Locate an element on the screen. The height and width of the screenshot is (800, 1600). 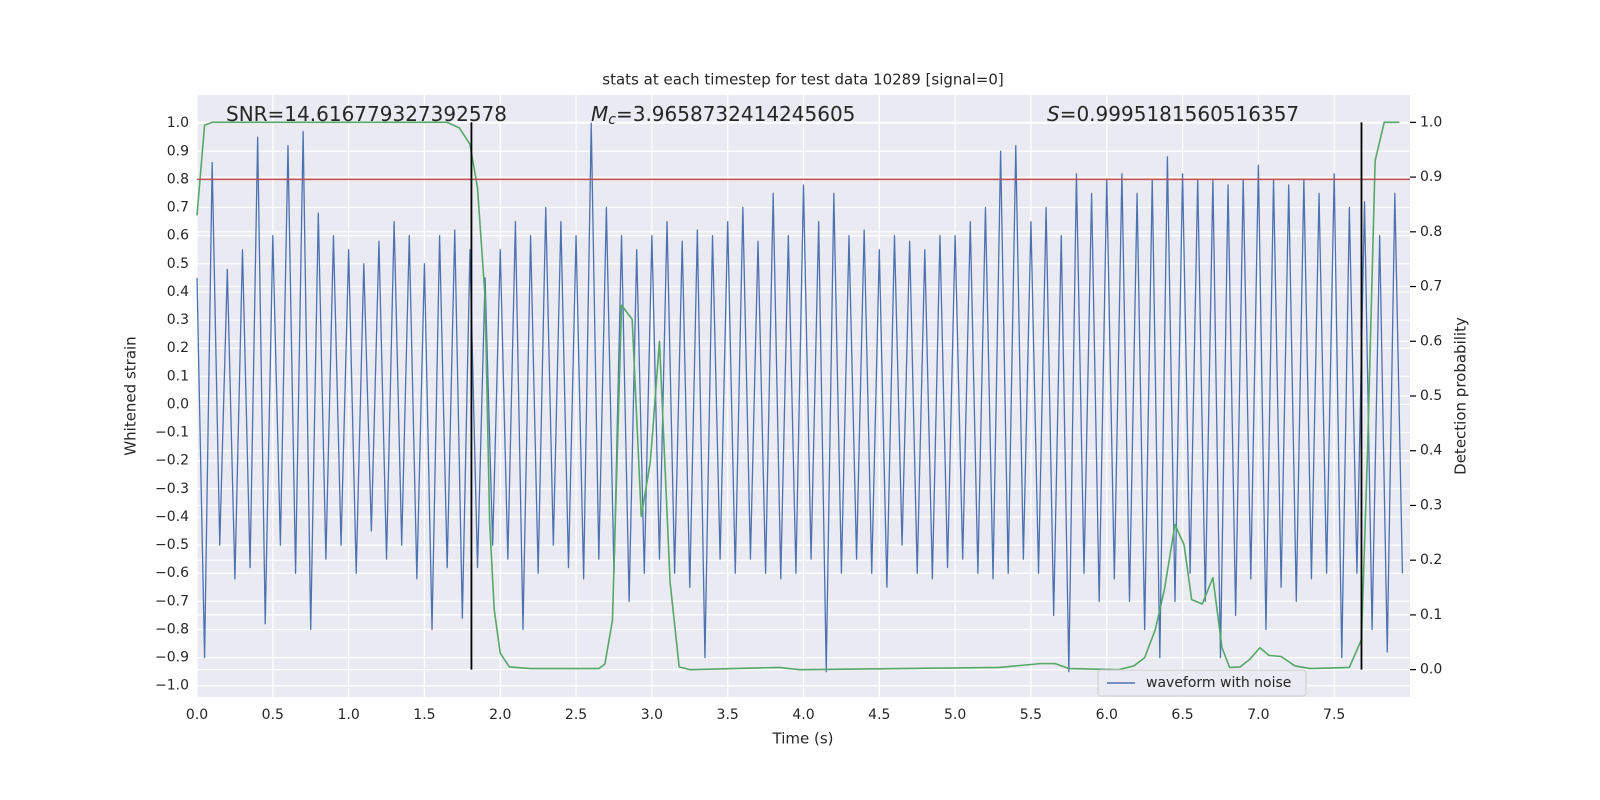
y-tick-label: 0.4 is located at coordinates (178, 292).